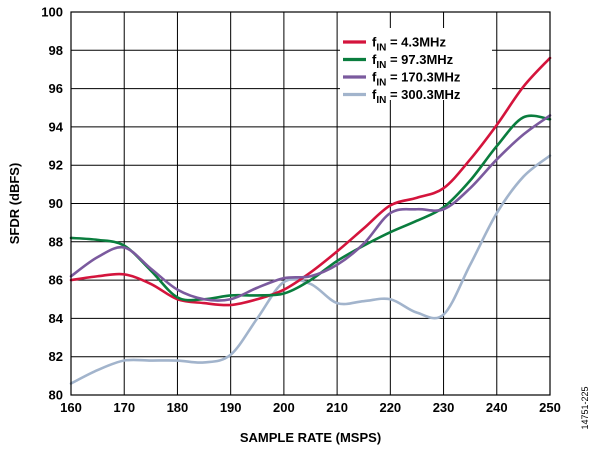 The image size is (595, 450). Describe the element at coordinates (416, 79) in the screenshot. I see `legend-label-3: fIN = 170.3MHz` at that location.